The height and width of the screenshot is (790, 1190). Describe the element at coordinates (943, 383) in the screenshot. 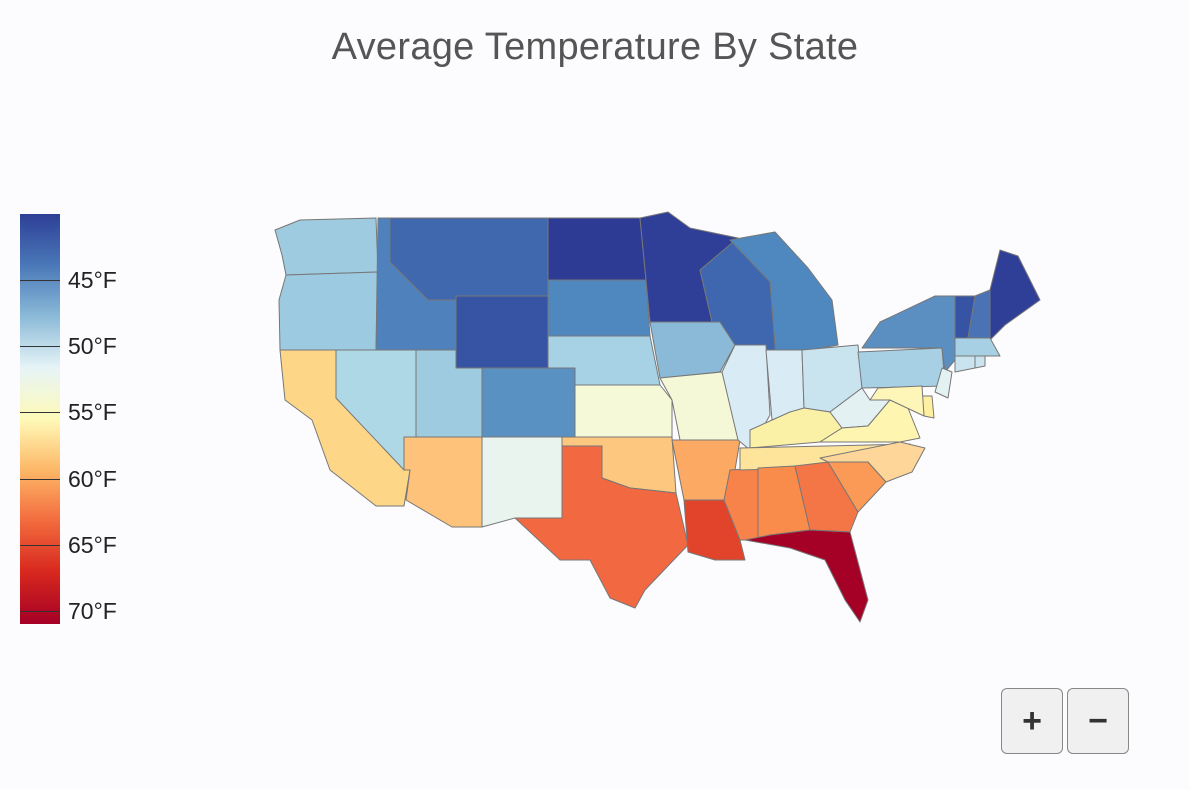

I see `state-NJ` at that location.